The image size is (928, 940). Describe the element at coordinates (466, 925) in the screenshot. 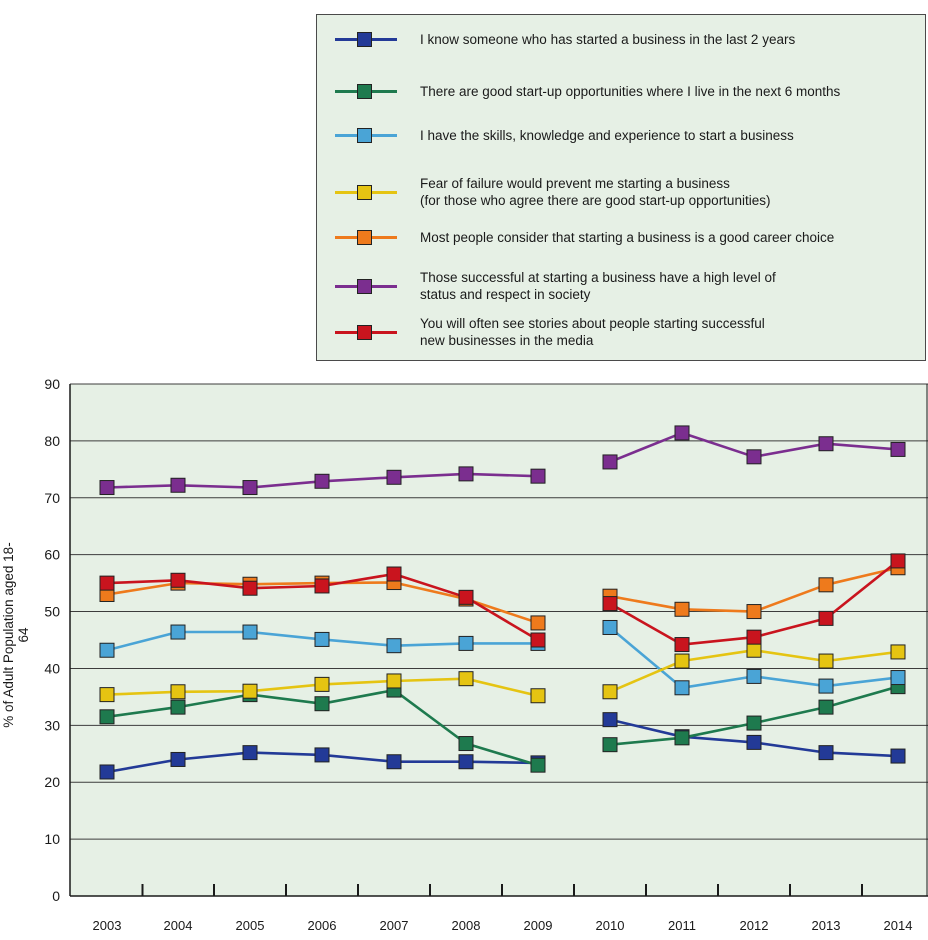

I see `x-tick-label: 2008` at that location.